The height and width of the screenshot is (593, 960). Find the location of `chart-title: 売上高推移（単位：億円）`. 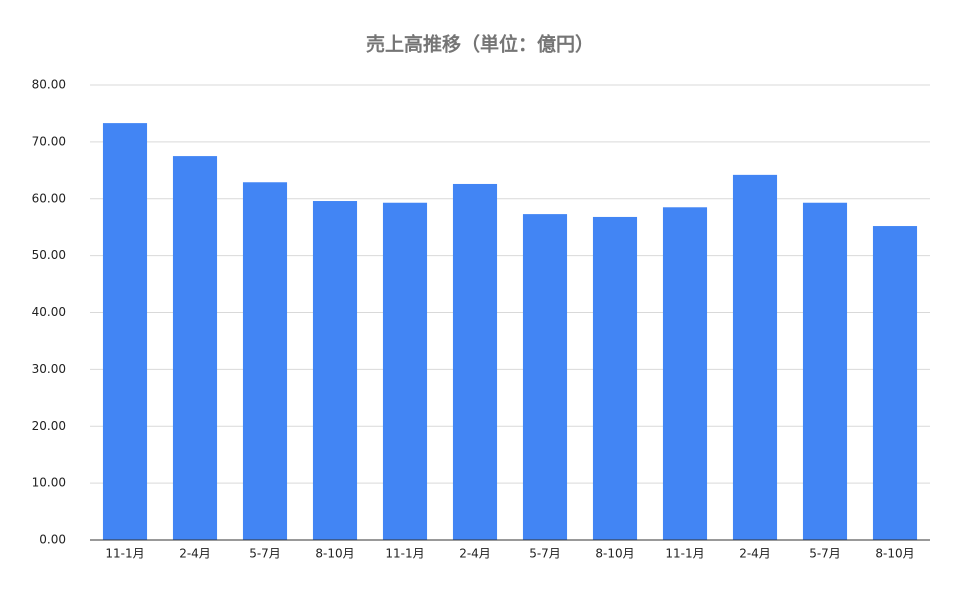

chart-title: 売上高推移（単位：億円） is located at coordinates (480, 44).